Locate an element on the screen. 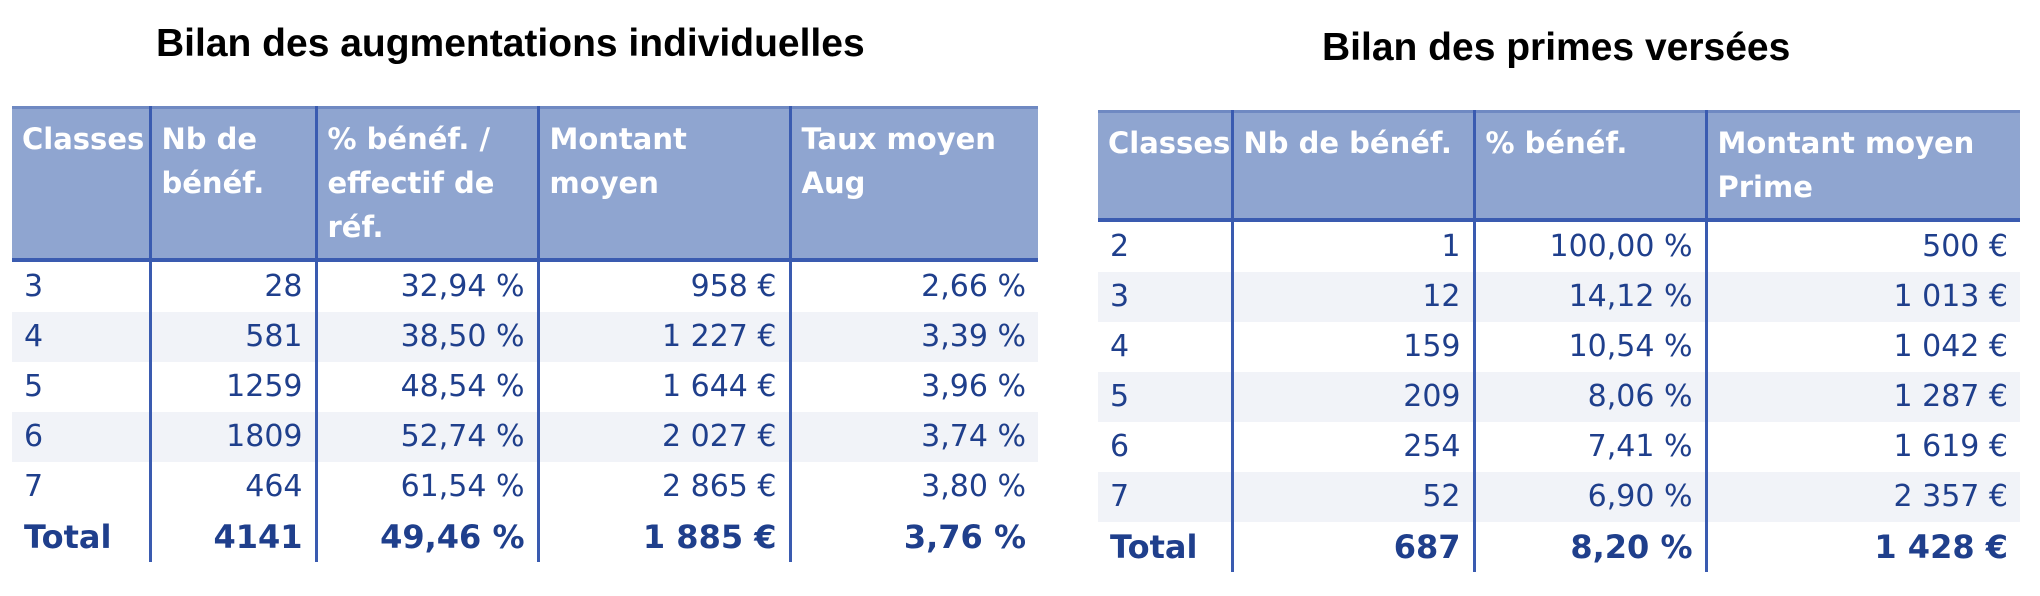 This screenshot has width=2040, height=596. total-cell: 8,20 % is located at coordinates (1591, 546).